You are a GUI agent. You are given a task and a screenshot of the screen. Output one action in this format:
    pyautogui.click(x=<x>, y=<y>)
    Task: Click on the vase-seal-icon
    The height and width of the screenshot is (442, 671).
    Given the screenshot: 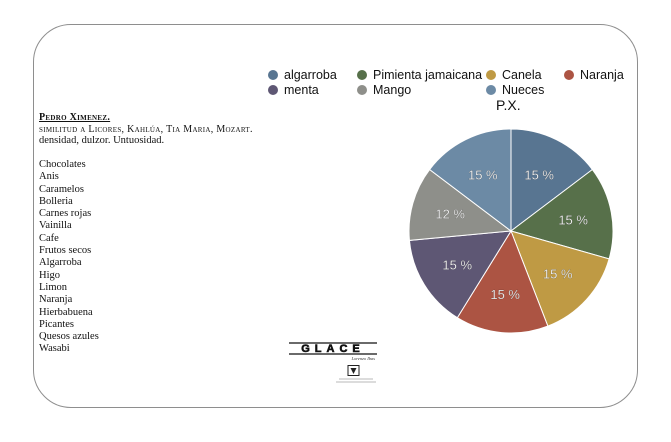 What is the action you would take?
    pyautogui.click(x=356, y=374)
    